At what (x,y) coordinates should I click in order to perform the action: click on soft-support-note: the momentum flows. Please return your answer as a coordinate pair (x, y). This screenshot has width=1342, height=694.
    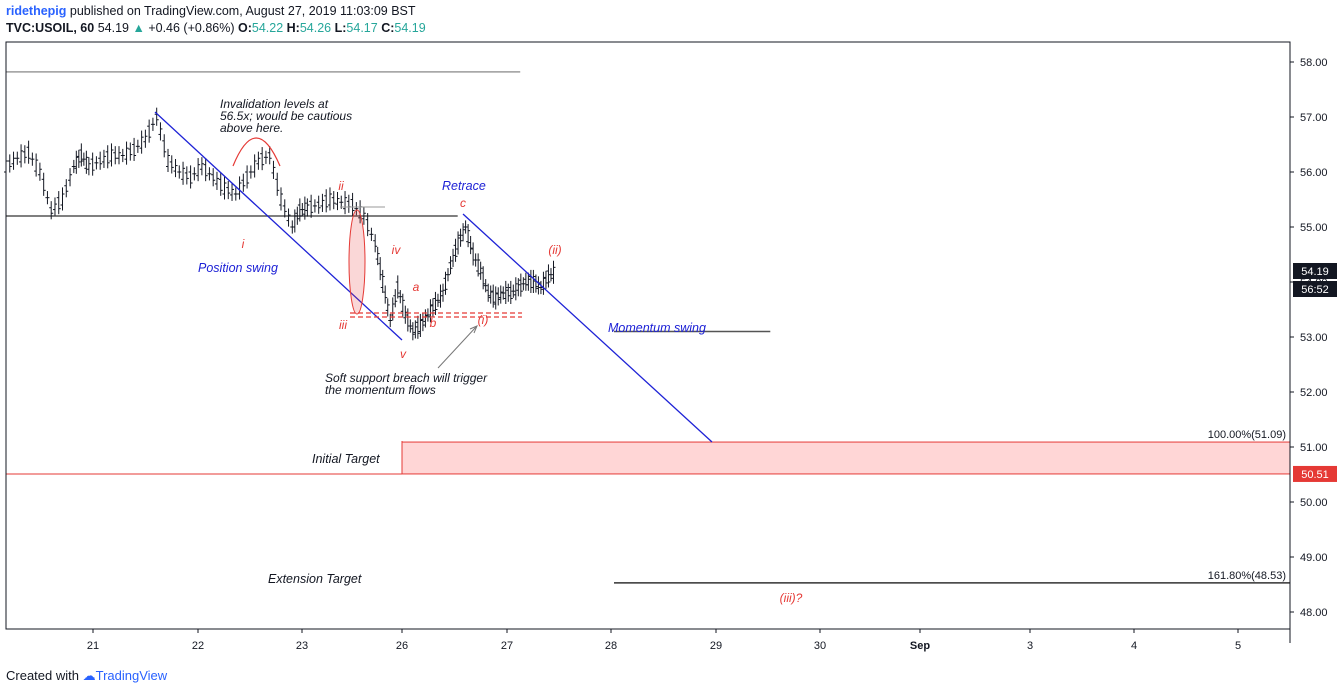
    Looking at the image, I should click on (380, 390).